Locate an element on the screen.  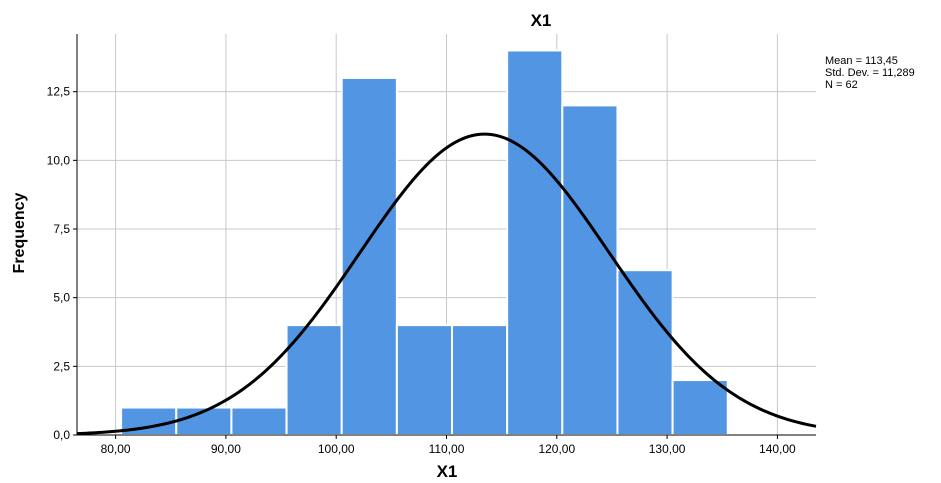
x-tick-label-5: 130,00 is located at coordinates (667, 449).